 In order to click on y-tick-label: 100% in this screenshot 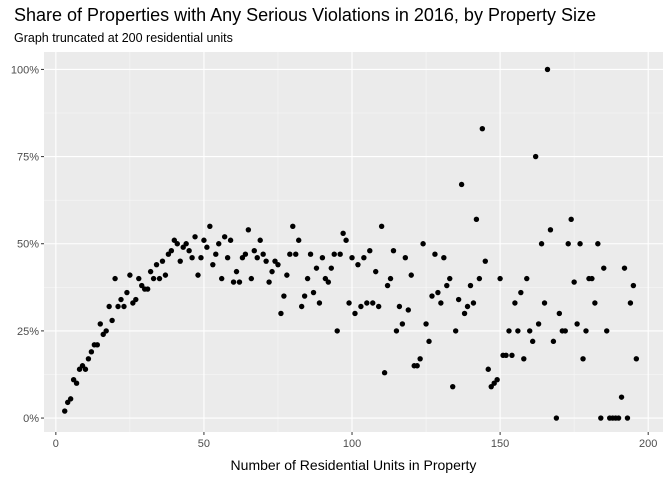, I will do `click(25, 70)`.